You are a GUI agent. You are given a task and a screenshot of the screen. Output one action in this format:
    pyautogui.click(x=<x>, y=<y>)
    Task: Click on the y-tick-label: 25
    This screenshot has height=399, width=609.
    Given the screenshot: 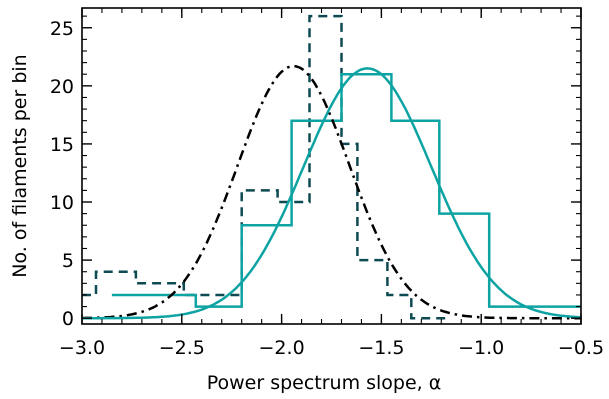 What is the action you would take?
    pyautogui.click(x=62, y=29)
    